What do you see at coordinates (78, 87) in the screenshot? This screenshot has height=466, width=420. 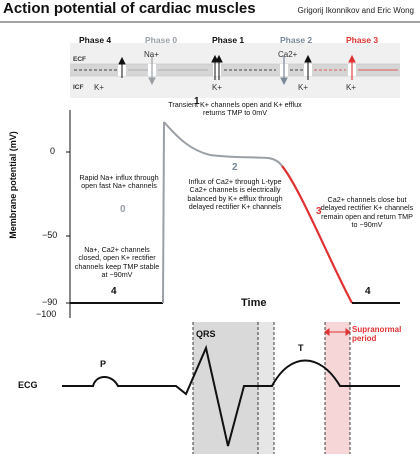 I see `icf-label: ICF` at bounding box center [78, 87].